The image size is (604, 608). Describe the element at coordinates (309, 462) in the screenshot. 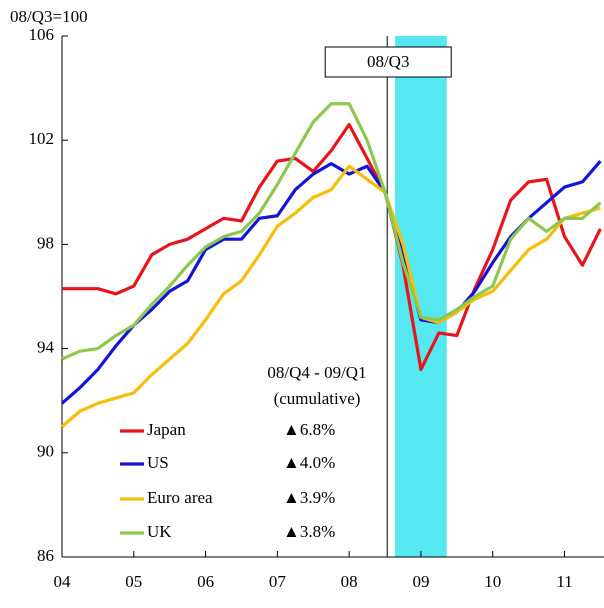

I see `legend-change: ▲4.0%` at that location.